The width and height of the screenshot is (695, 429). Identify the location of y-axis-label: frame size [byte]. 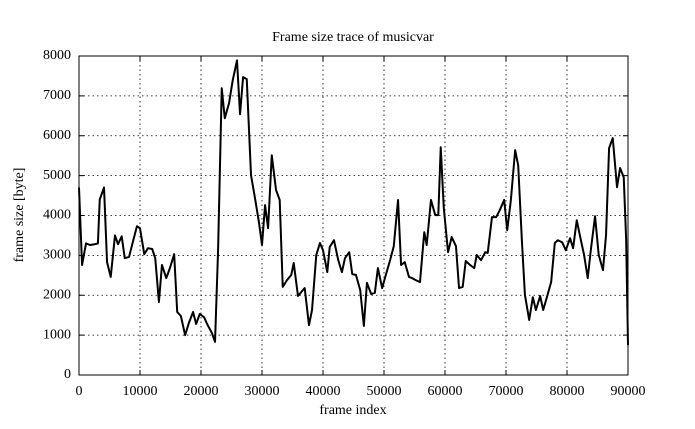
(19, 215).